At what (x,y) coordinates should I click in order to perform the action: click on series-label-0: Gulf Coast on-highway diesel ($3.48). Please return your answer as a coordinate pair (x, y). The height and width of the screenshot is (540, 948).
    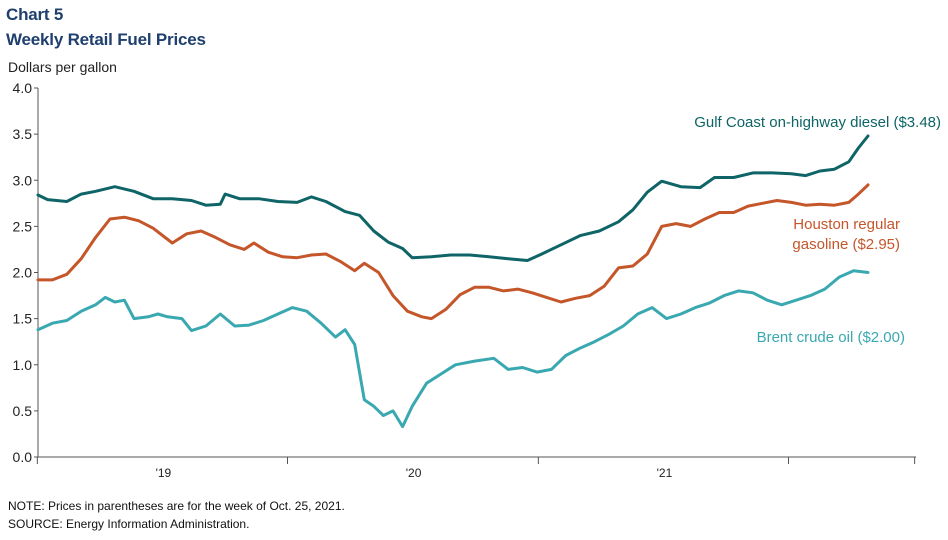
    Looking at the image, I should click on (817, 122).